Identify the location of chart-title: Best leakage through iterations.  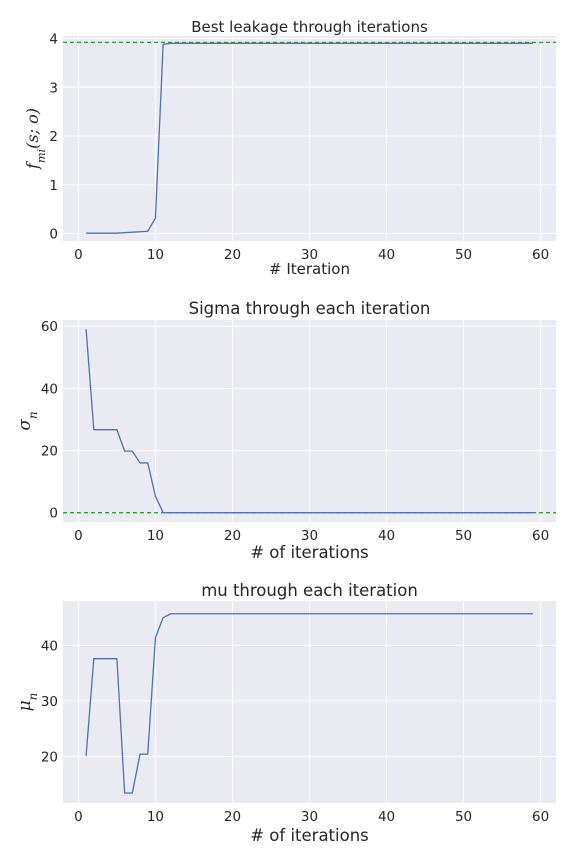
(309, 27).